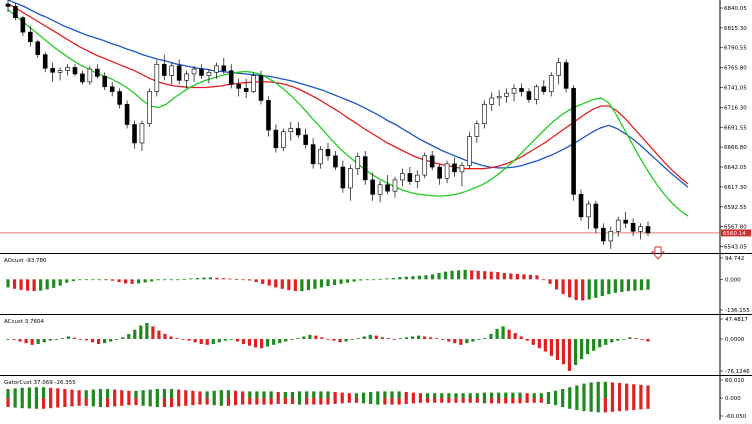 The image size is (752, 424). Describe the element at coordinates (735, 69) in the screenshot. I see `price-tick-label: 6765.80` at that location.